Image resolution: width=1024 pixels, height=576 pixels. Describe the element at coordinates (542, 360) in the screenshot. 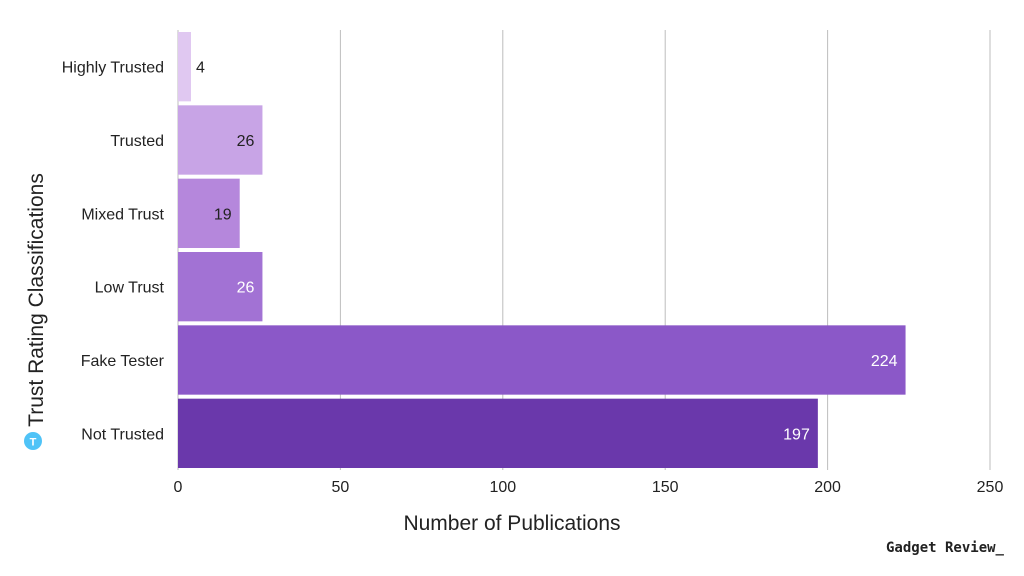

I see `bar-fake-tester` at that location.